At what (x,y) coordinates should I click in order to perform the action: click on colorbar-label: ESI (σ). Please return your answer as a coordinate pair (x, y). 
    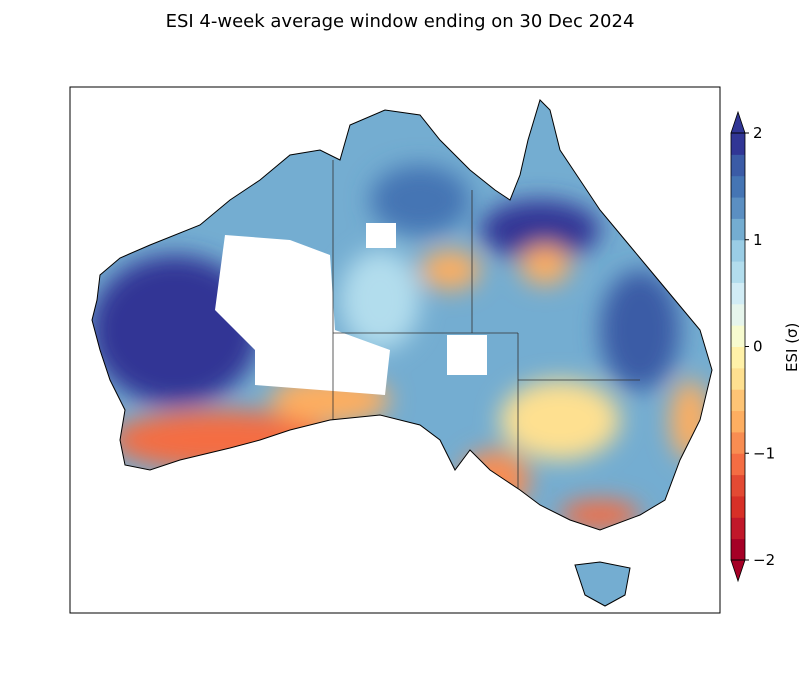
    Looking at the image, I should click on (791, 347).